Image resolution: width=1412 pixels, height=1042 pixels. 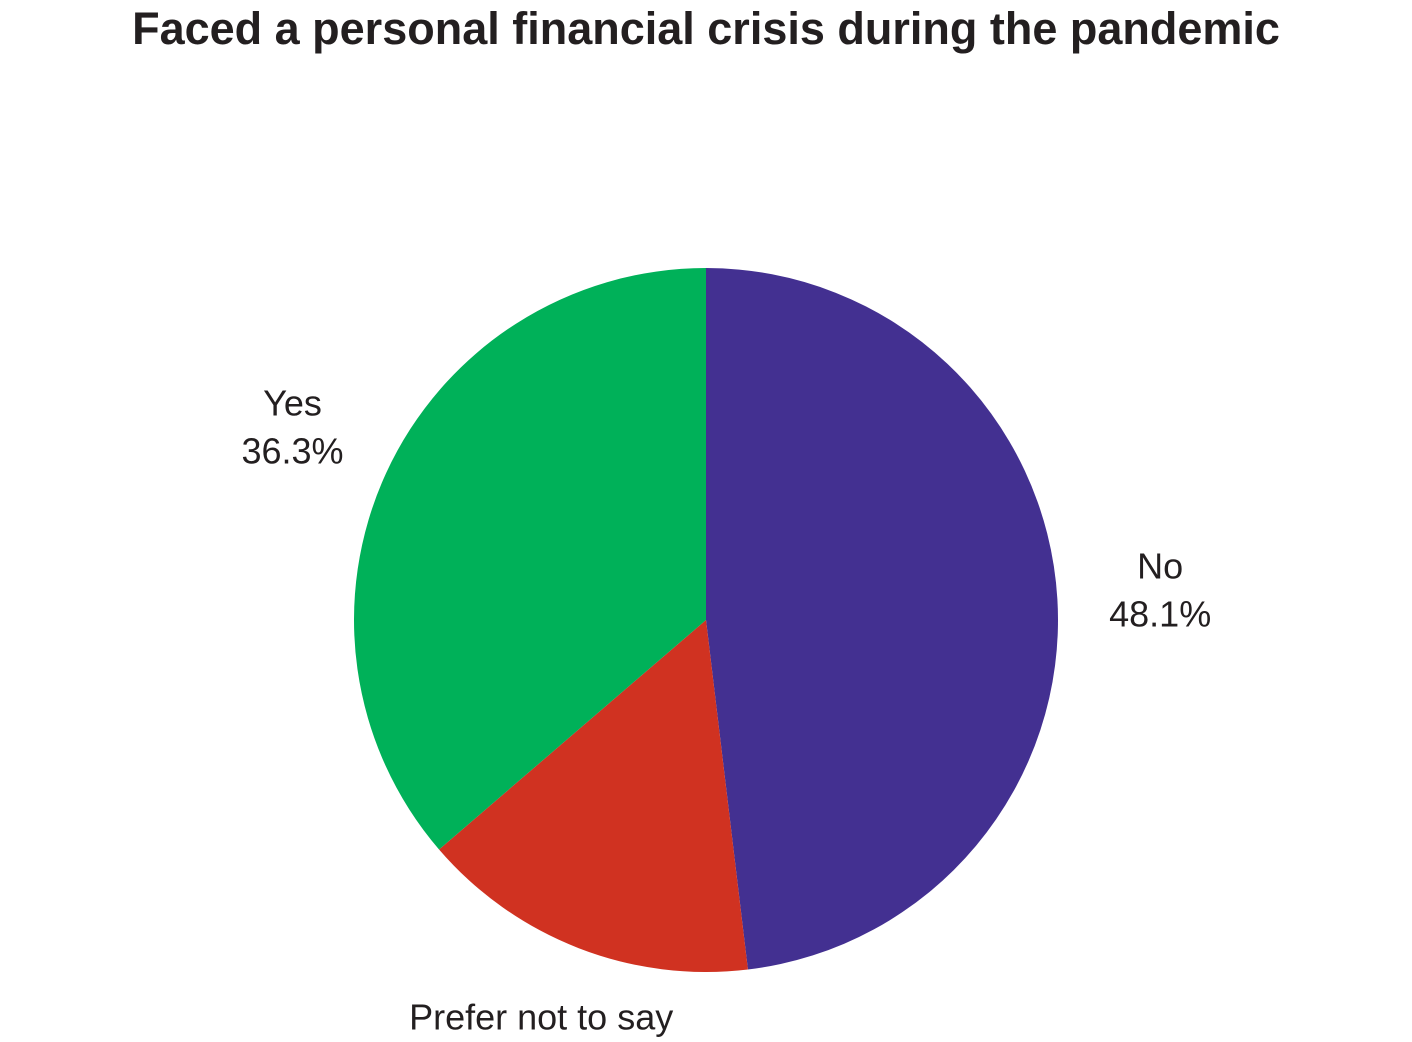 What do you see at coordinates (292, 403) in the screenshot?
I see `slice-label: Yes` at bounding box center [292, 403].